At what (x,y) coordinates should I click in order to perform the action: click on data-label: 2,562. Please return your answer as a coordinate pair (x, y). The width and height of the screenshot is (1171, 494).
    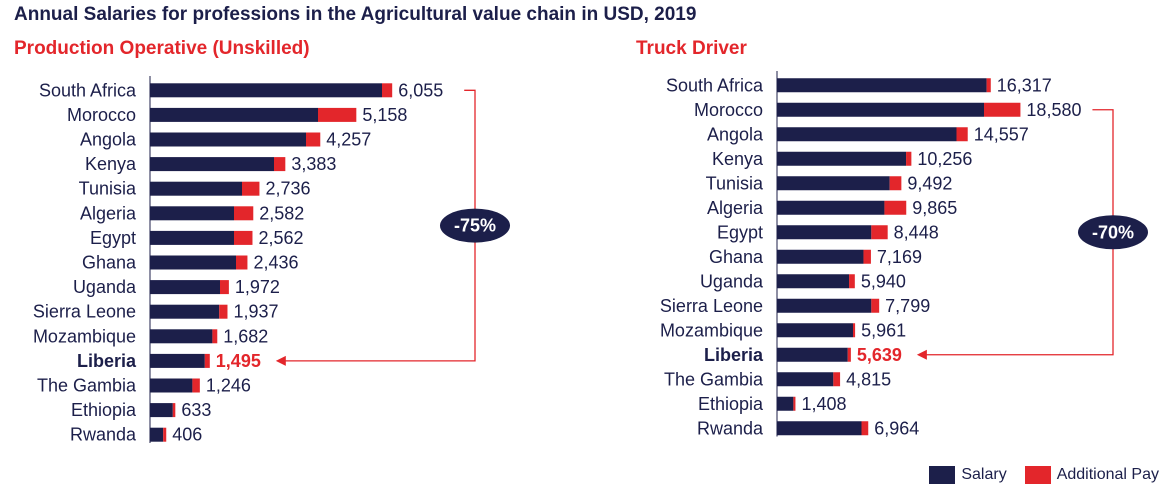
    Looking at the image, I should click on (280, 238).